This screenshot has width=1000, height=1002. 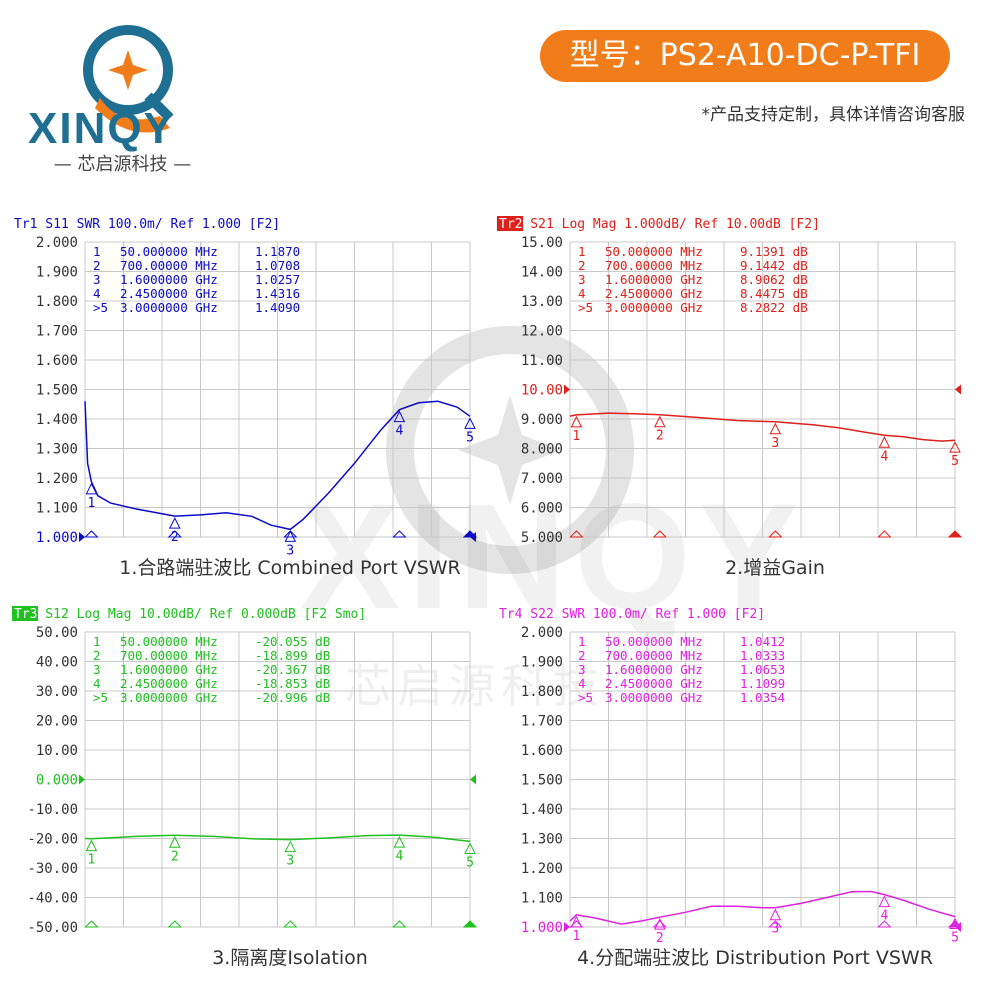 What do you see at coordinates (292, 669) in the screenshot?
I see `marker-value: -20.367 dB` at bounding box center [292, 669].